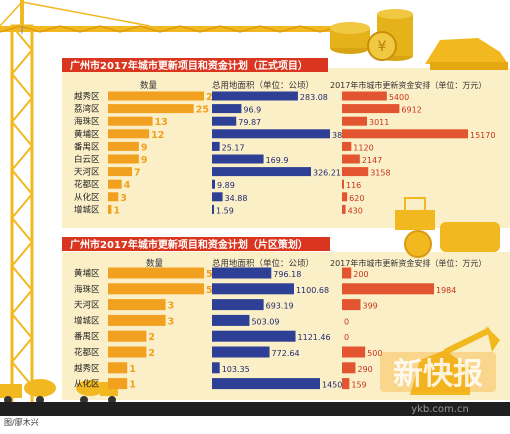 The width and height of the screenshot is (510, 434). What do you see at coordinates (87, 209) in the screenshot?
I see `category-label: 增城区` at bounding box center [87, 209].